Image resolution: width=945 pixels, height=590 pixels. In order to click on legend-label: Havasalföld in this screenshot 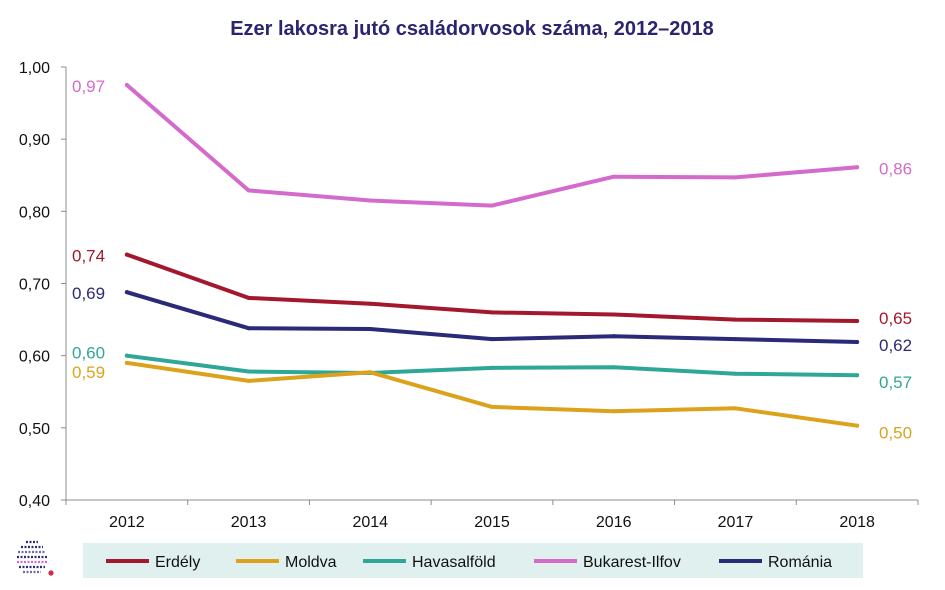, I will do `click(454, 562)`.